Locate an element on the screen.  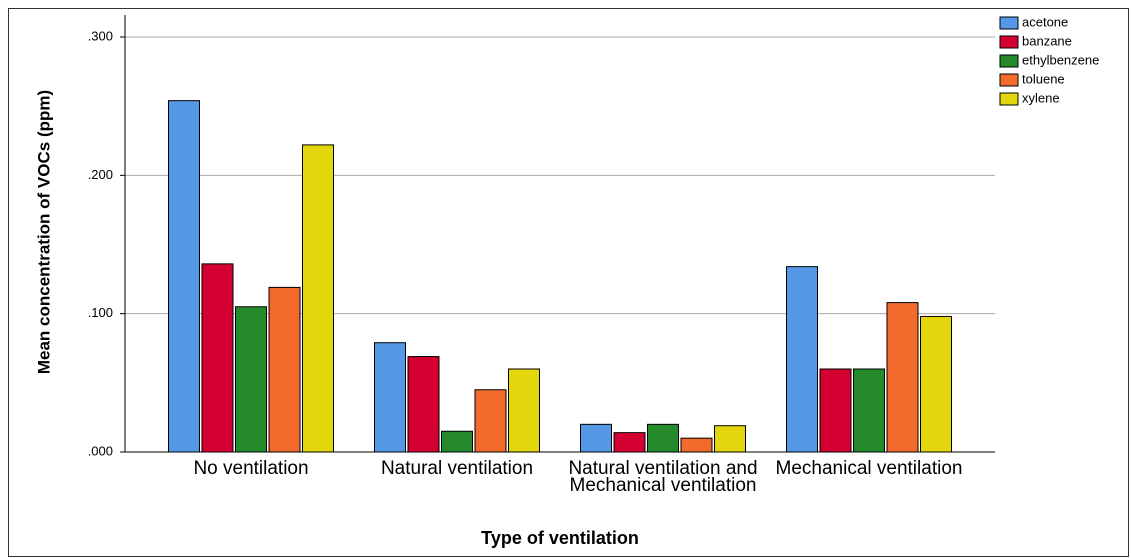
y-tick-label: .100 is located at coordinates (100, 312).